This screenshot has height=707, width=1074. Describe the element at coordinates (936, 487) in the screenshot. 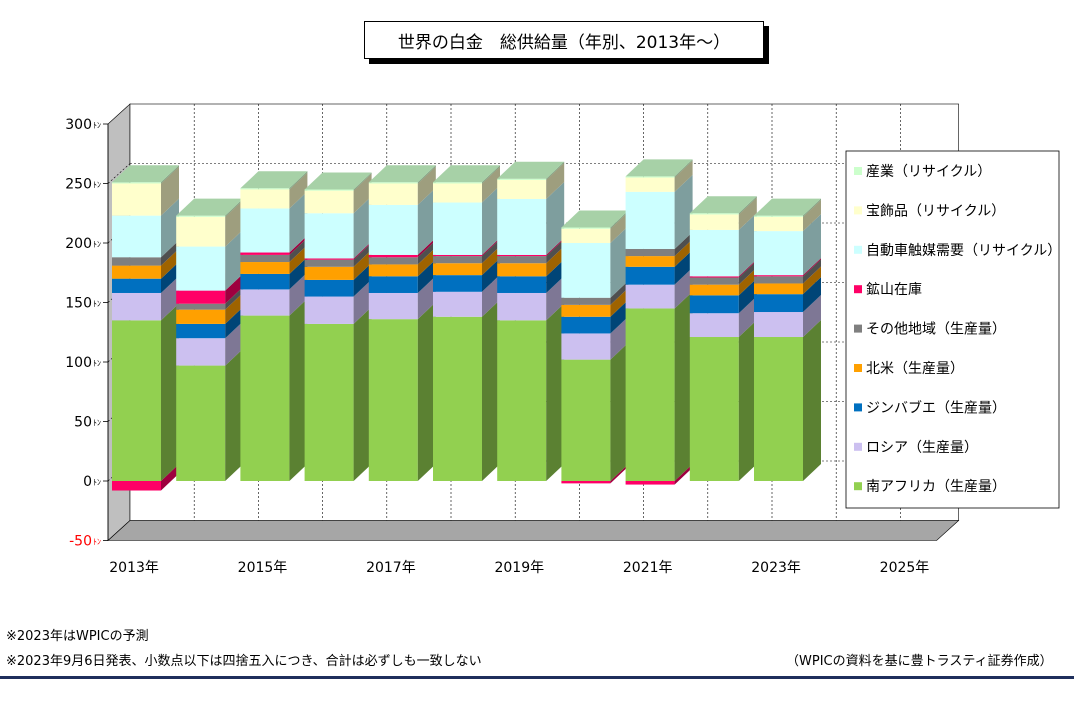

I see `legend-label: 南アフリカ（生産量）` at that location.